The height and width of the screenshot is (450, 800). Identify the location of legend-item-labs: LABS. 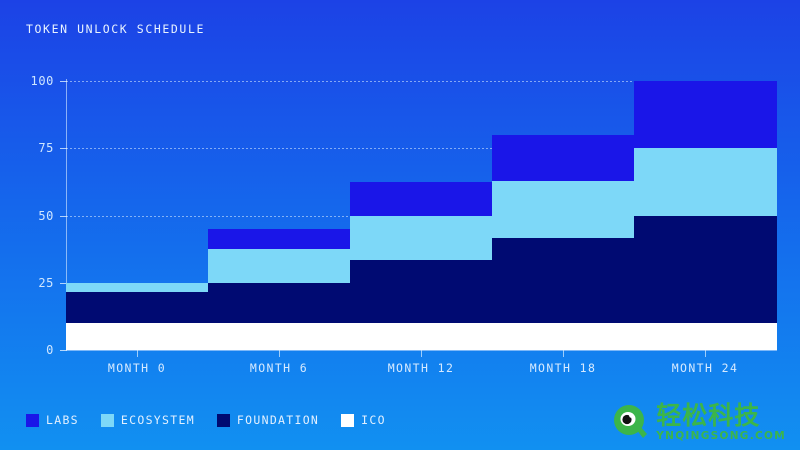
(52, 420).